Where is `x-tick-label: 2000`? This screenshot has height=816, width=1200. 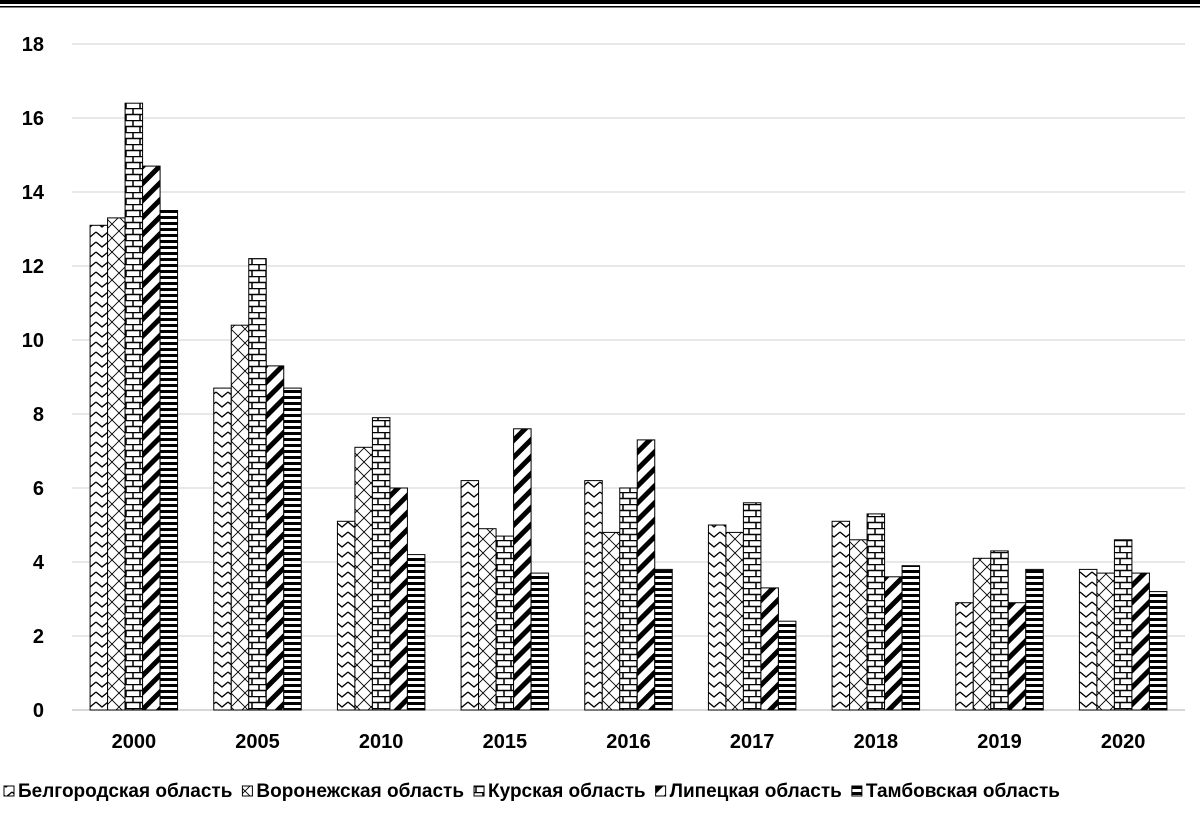 x-tick-label: 2000 is located at coordinates (134, 742).